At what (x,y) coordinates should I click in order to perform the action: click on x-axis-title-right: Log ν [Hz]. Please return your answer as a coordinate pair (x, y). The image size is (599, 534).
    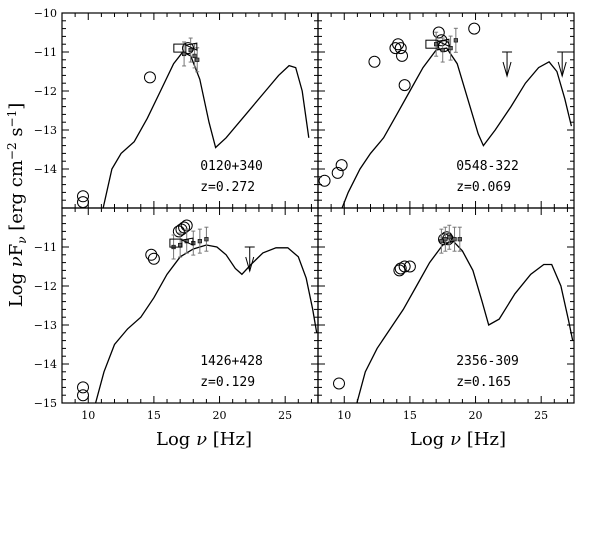
    Looking at the image, I should click on (458, 439).